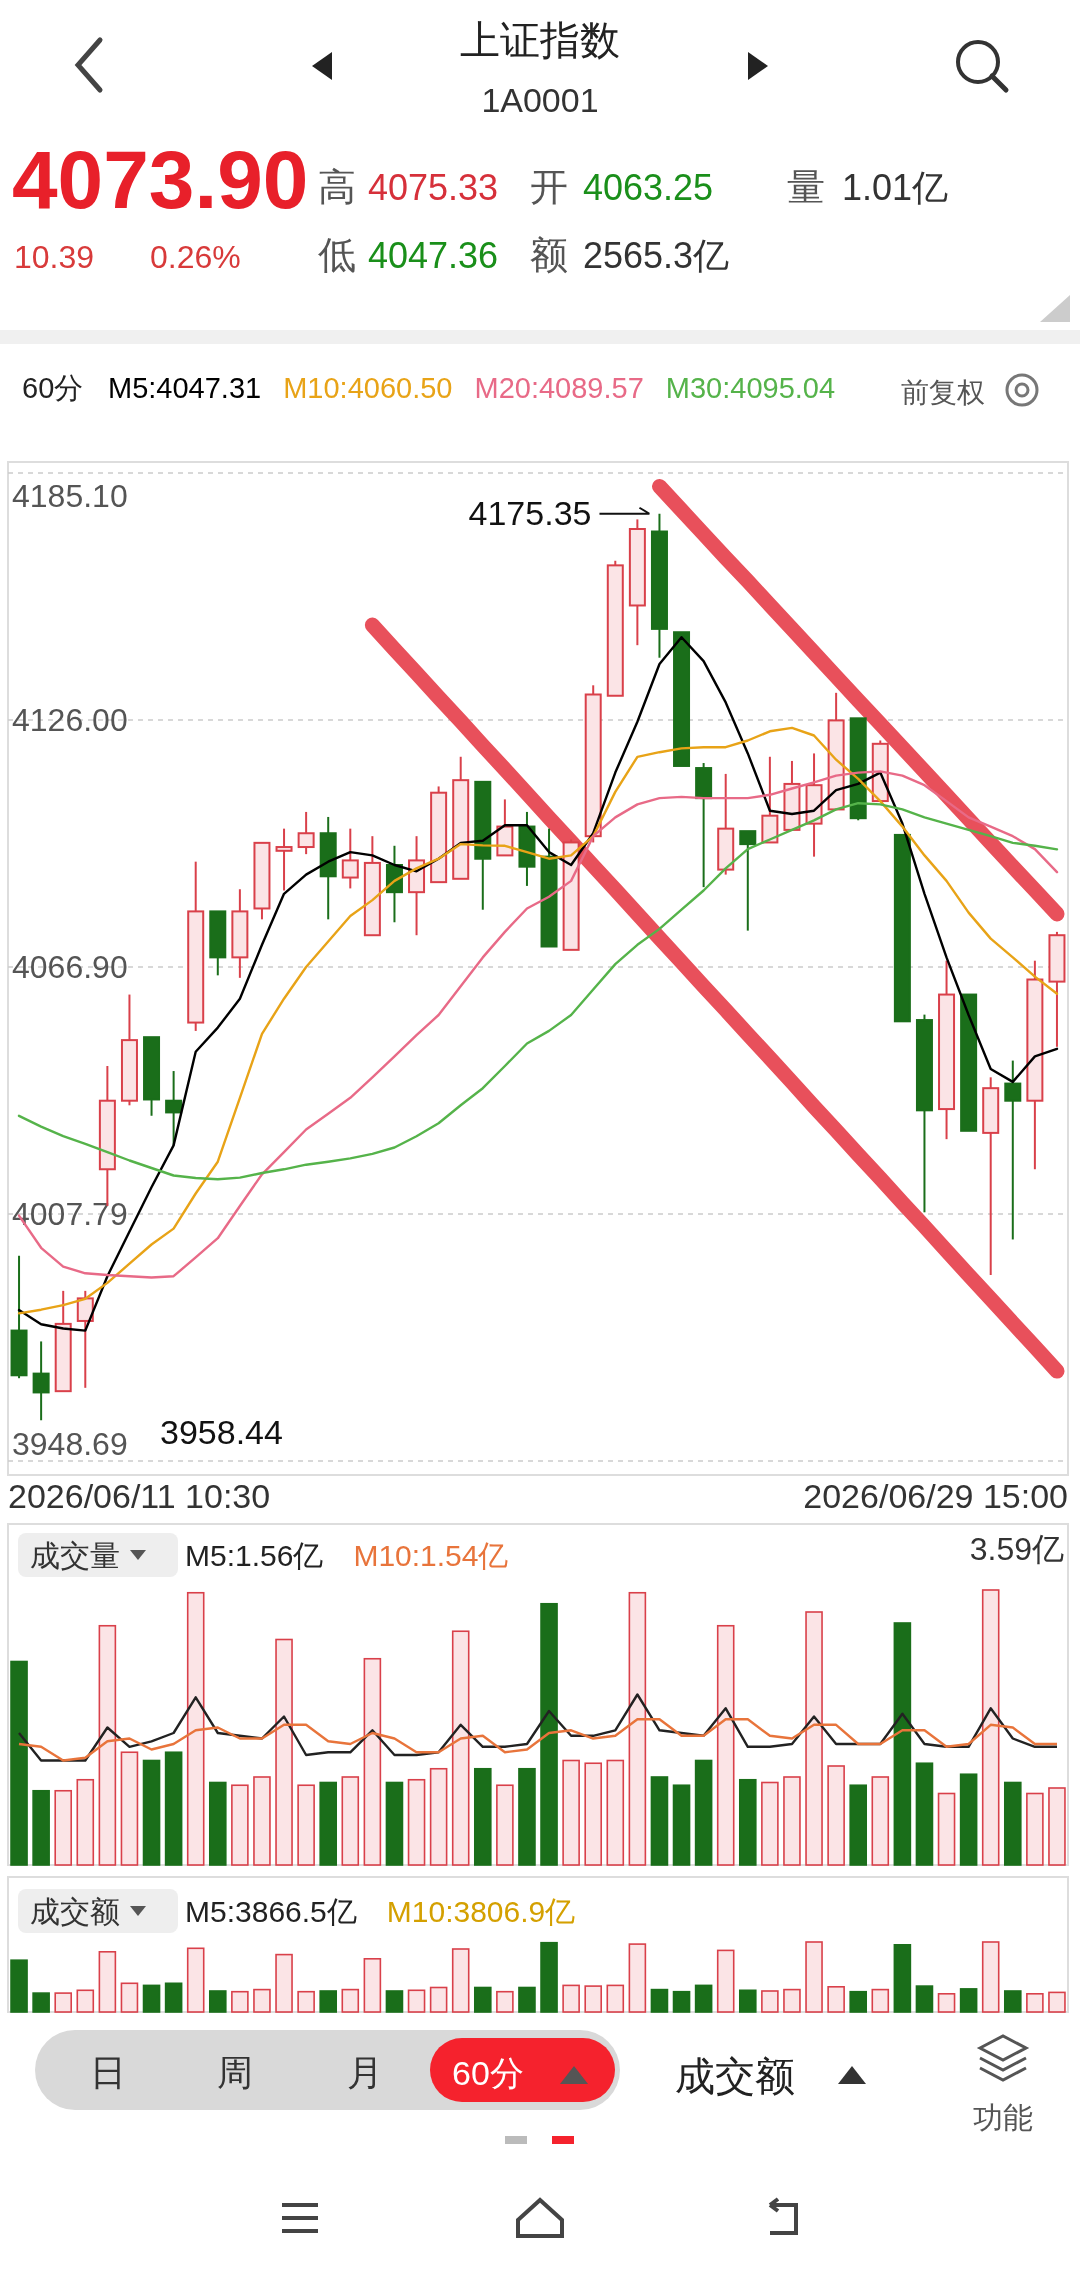 This screenshot has width=1080, height=2273. I want to click on text: 4075.33, so click(433, 187).